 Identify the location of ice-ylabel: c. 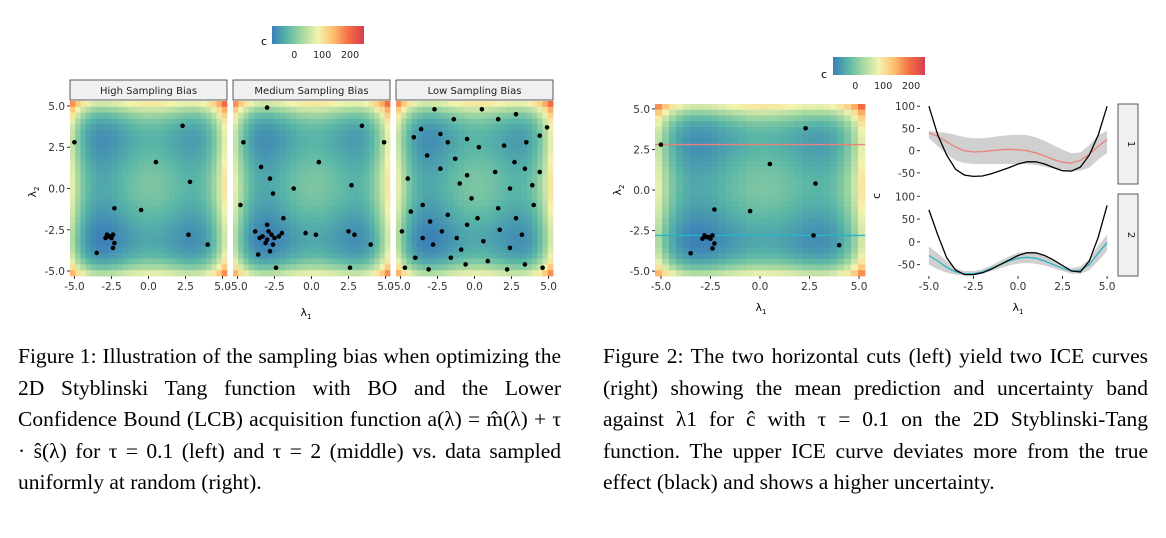
(876, 196).